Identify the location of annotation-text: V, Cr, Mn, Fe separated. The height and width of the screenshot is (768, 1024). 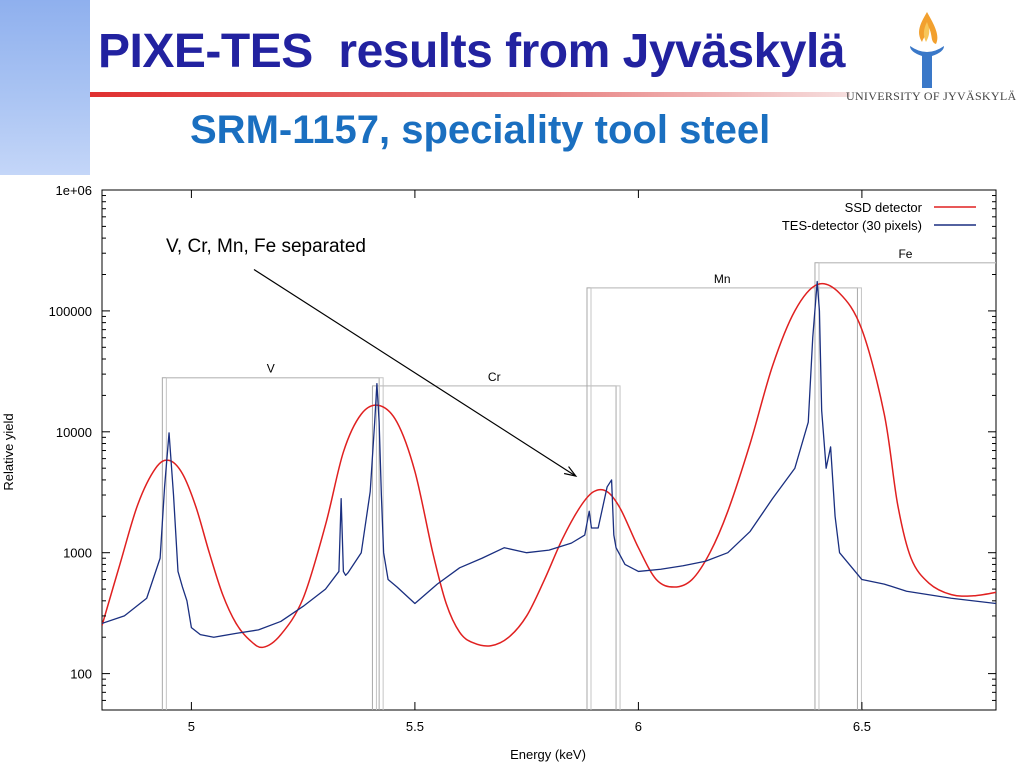
(266, 246).